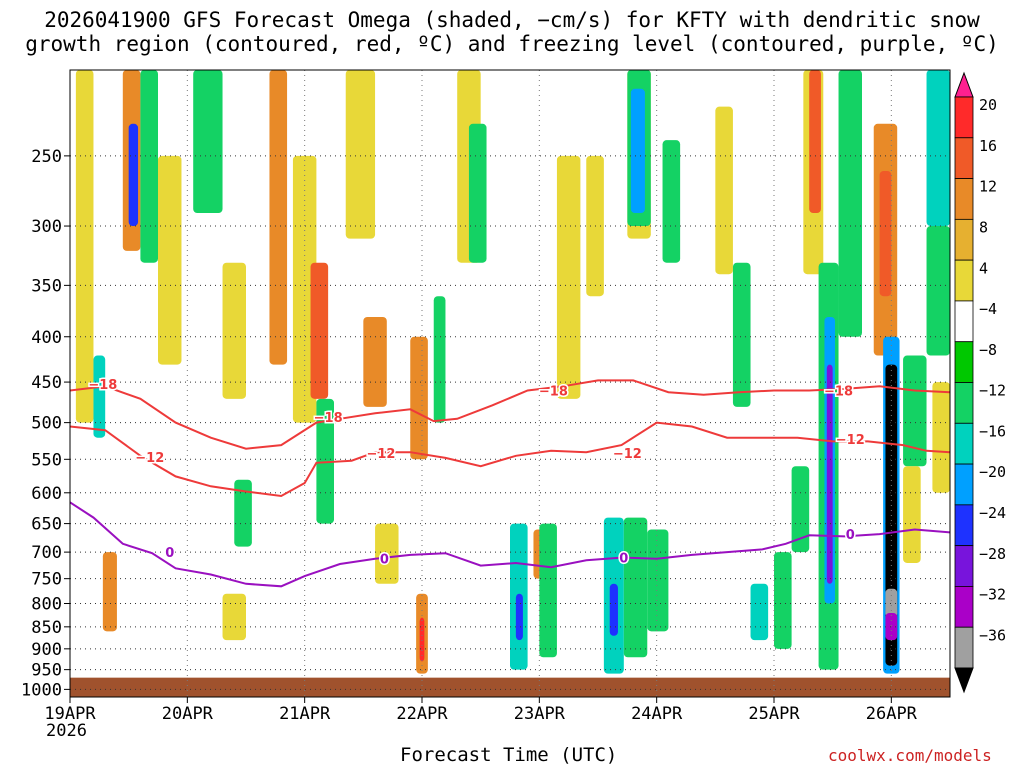 Image resolution: width=1024 pixels, height=768 pixels. What do you see at coordinates (46, 460) in the screenshot?
I see `y-tick-label: 550` at bounding box center [46, 460].